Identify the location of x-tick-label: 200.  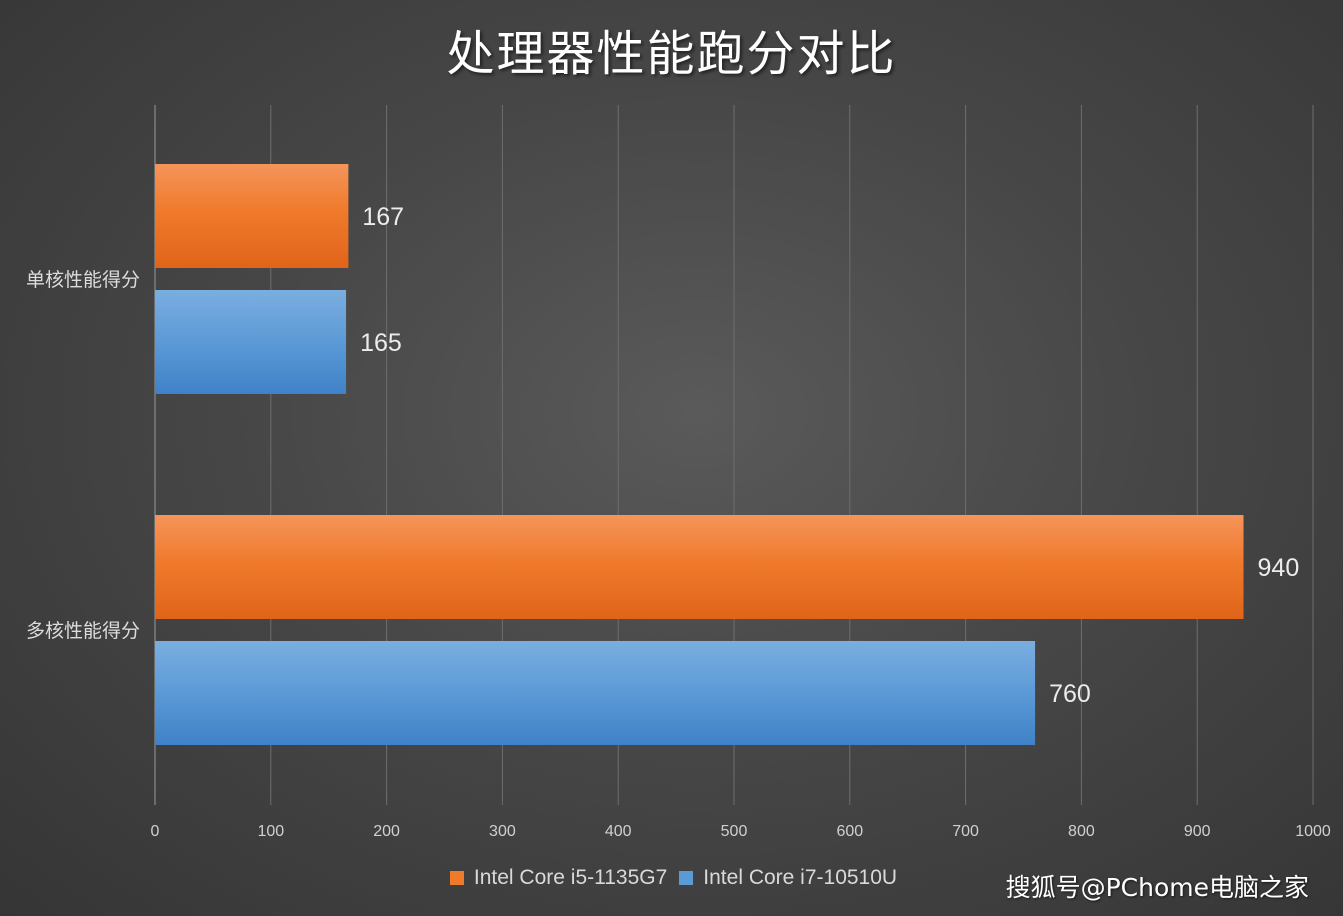
(386, 831).